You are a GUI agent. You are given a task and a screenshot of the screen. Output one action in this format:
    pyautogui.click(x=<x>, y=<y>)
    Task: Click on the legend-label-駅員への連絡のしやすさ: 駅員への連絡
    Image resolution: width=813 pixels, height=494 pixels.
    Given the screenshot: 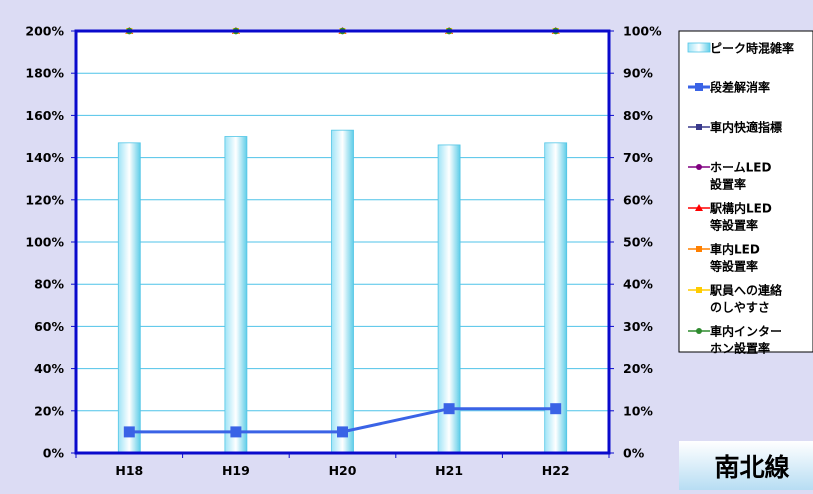 What is the action you would take?
    pyautogui.click(x=746, y=290)
    